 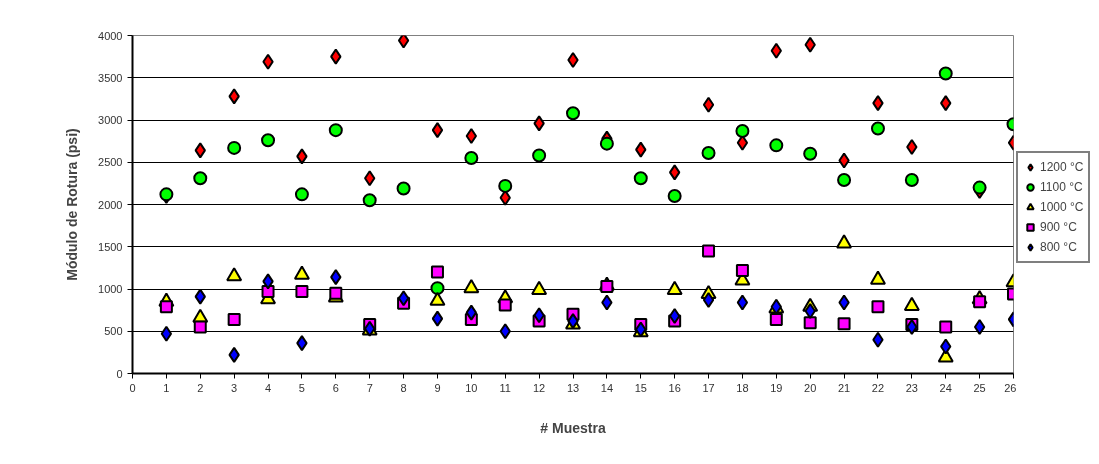 What do you see at coordinates (1062, 167) in the screenshot?
I see `legend-label: 1200 °C` at bounding box center [1062, 167].